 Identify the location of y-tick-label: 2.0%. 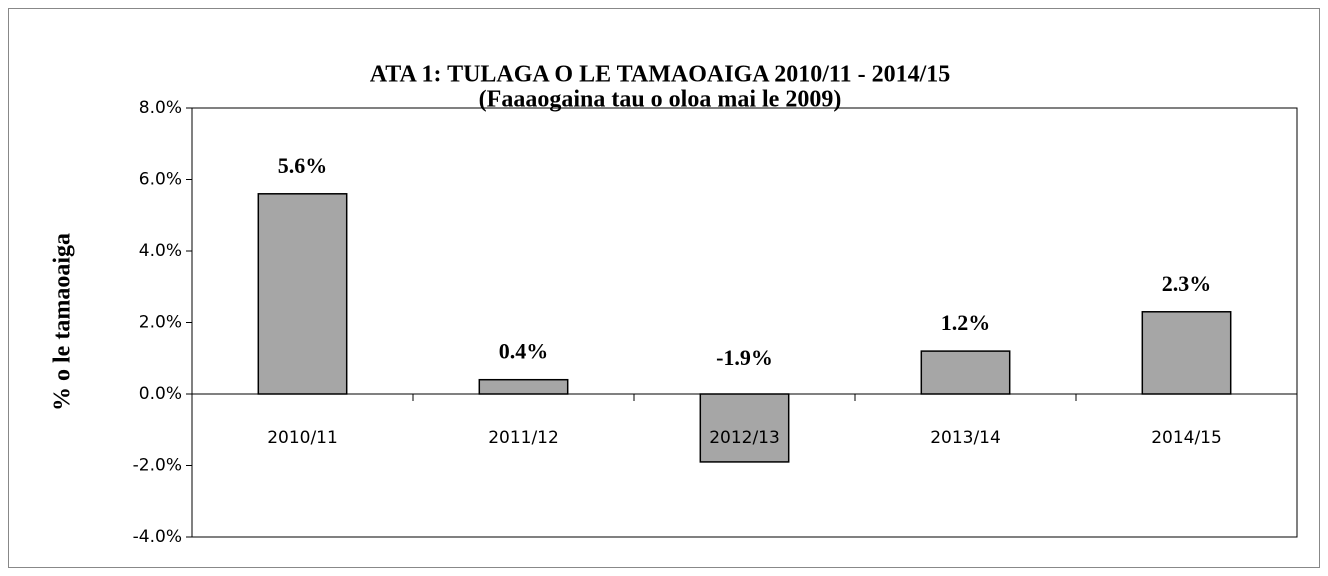
(160, 323).